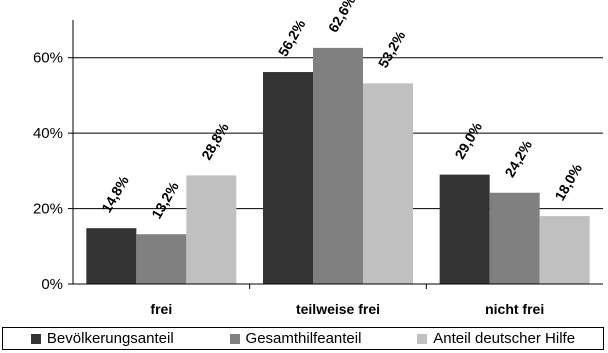  Describe the element at coordinates (338, 309) in the screenshot. I see `category-label: teilweise frei` at that location.